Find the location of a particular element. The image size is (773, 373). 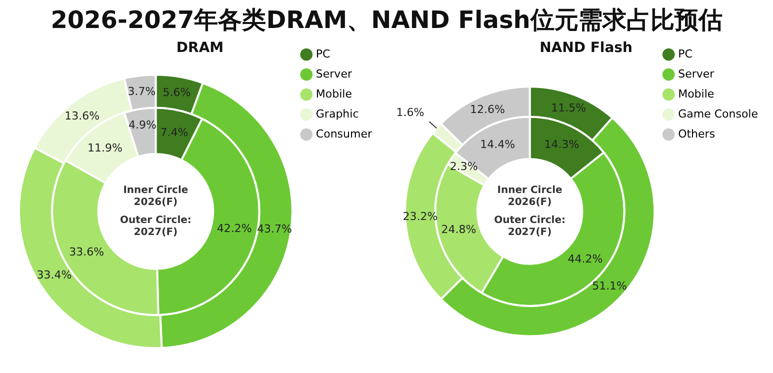

data-label: 12.6% is located at coordinates (487, 109).